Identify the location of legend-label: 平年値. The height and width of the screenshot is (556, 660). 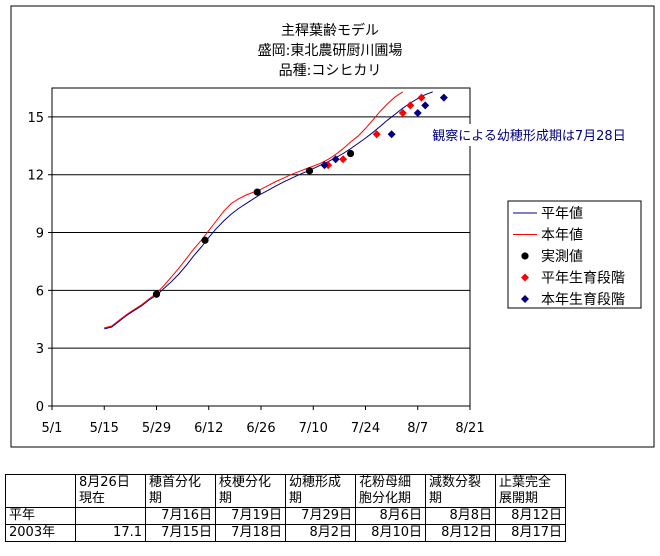
(562, 214).